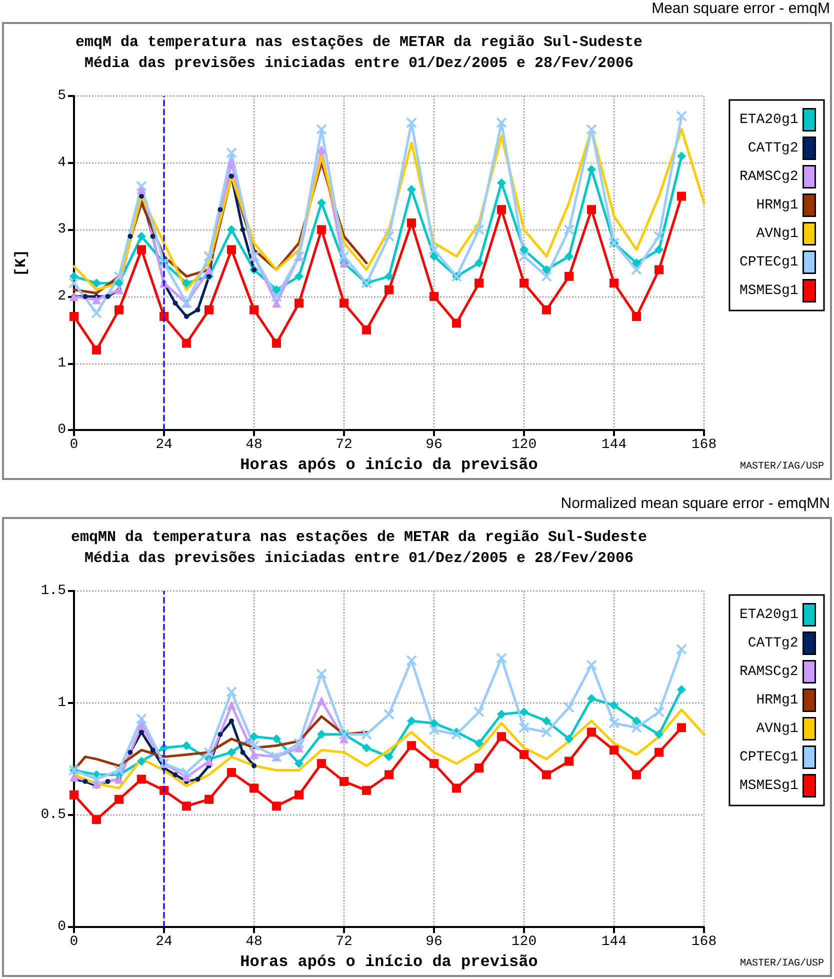 The height and width of the screenshot is (979, 834). What do you see at coordinates (62, 296) in the screenshot?
I see `y-tick-label: 2` at bounding box center [62, 296].